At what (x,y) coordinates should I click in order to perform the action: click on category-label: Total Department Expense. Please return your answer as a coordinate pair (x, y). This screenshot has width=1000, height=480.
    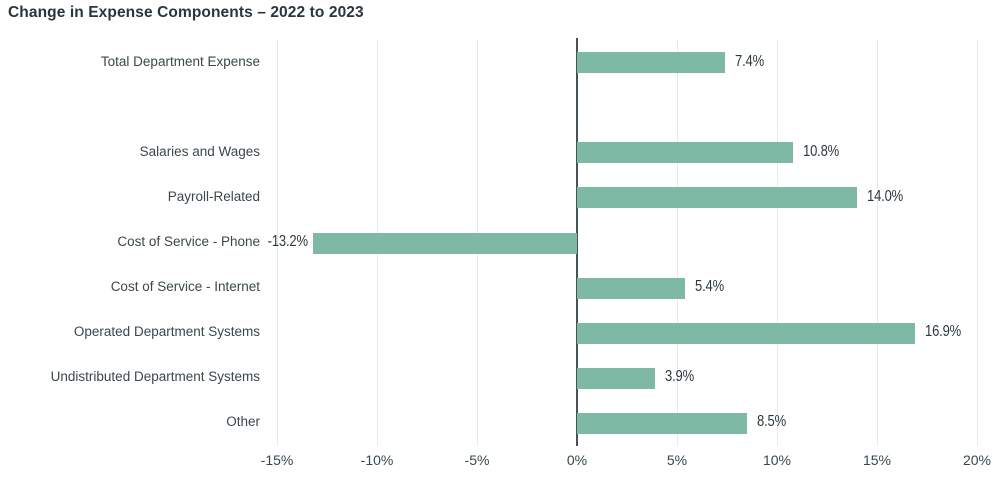
    Looking at the image, I should click on (180, 61).